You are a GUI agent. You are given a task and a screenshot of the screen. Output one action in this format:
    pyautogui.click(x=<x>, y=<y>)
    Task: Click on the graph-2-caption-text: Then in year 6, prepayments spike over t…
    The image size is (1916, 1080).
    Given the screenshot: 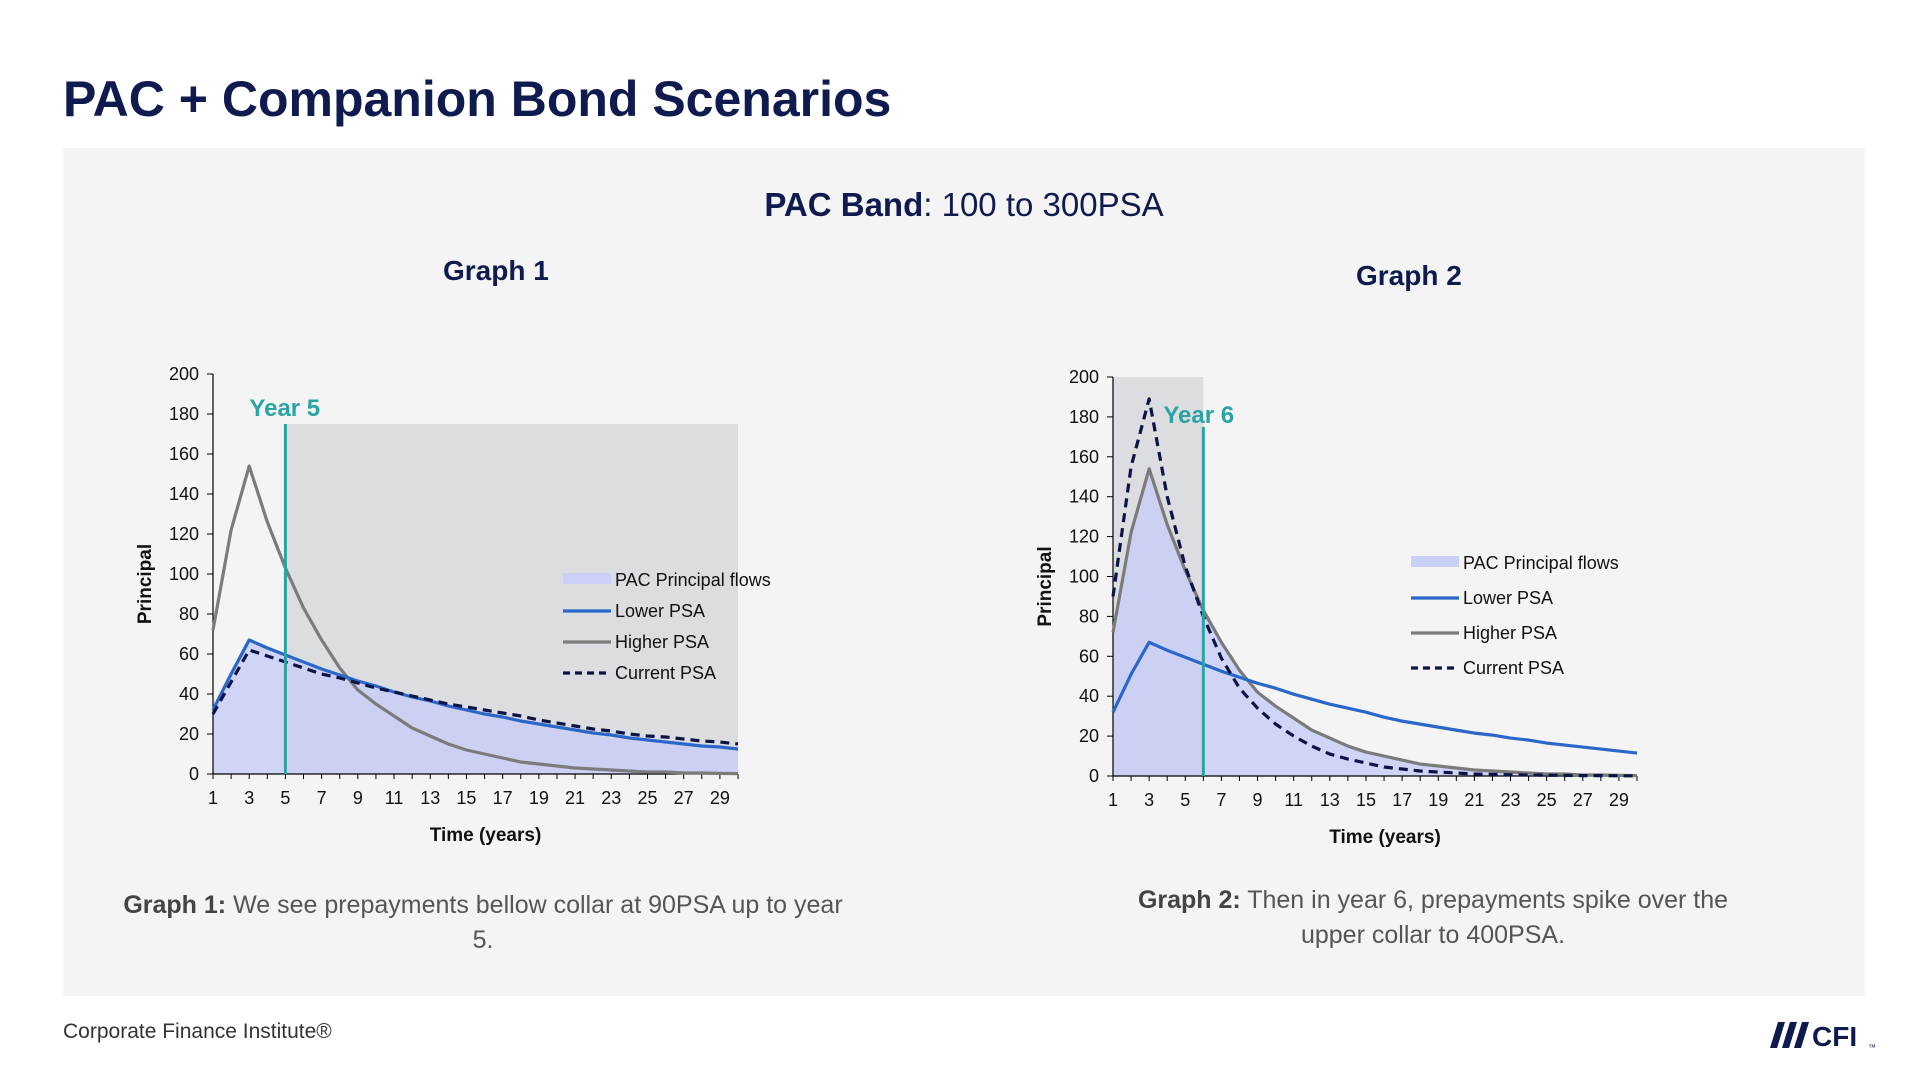 What is the action you would take?
    pyautogui.click(x=1484, y=917)
    